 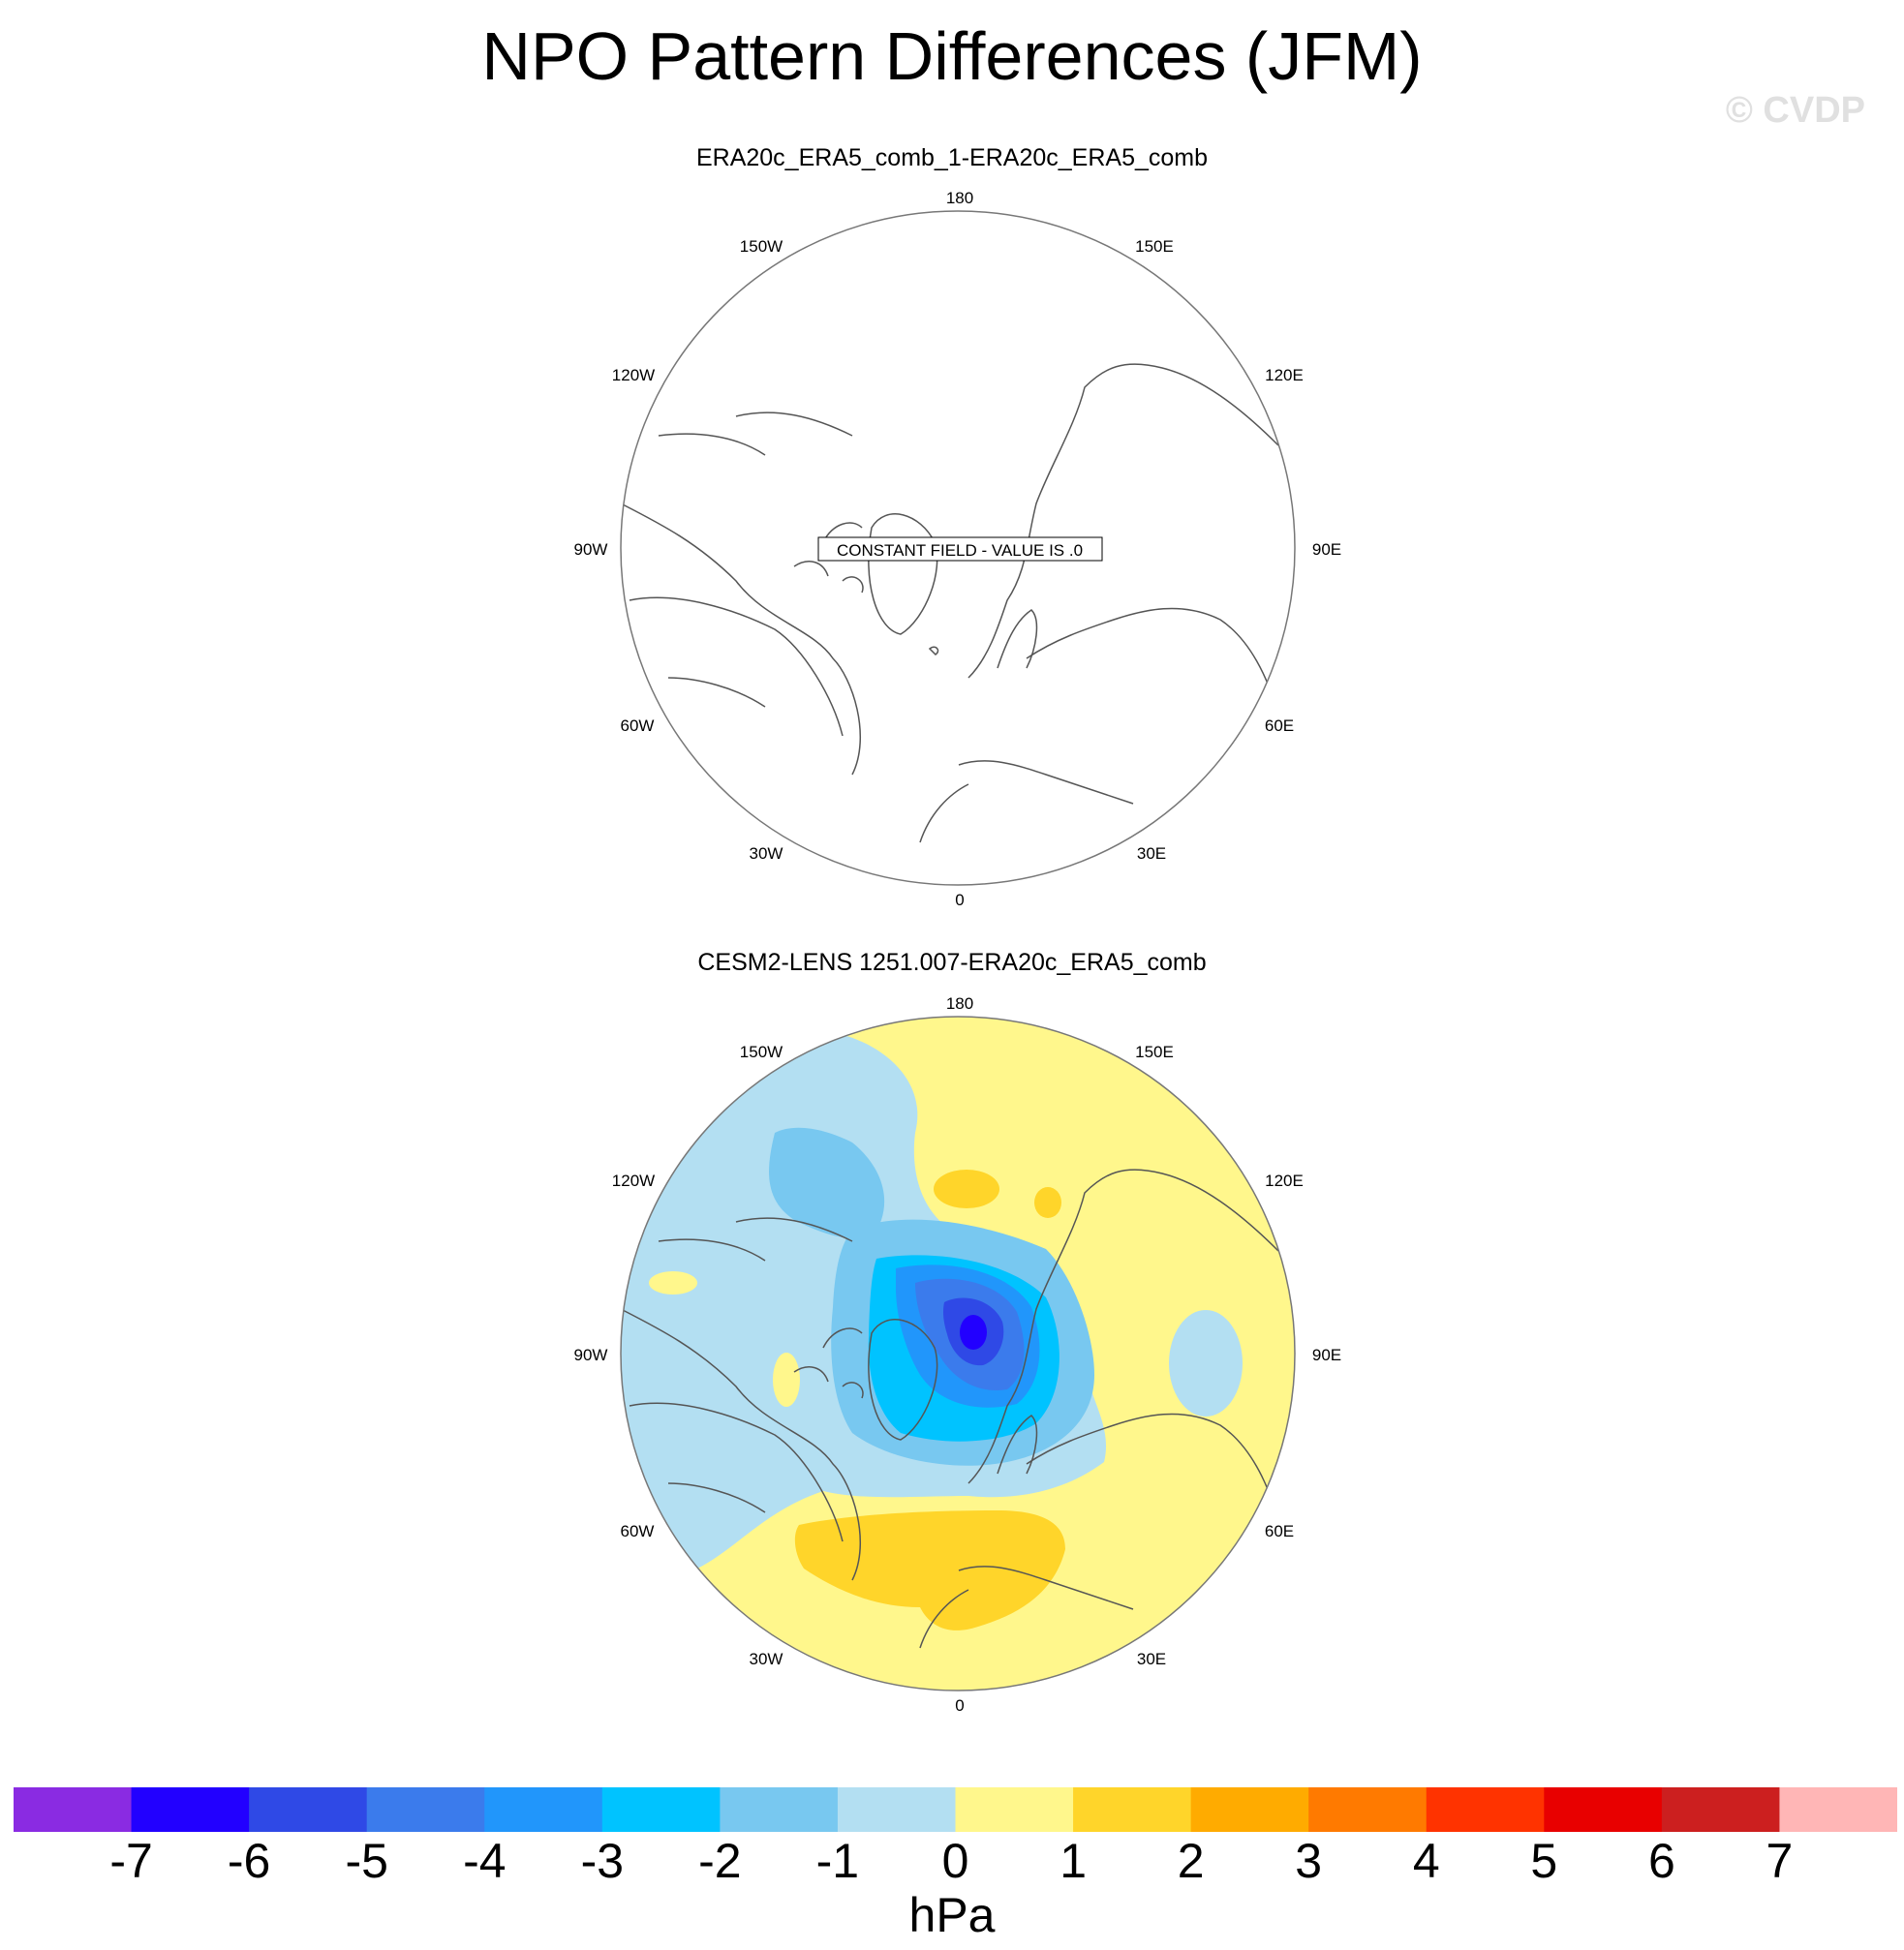 I want to click on contour-neg1-to-0-siberia, so click(x=1206, y=1363).